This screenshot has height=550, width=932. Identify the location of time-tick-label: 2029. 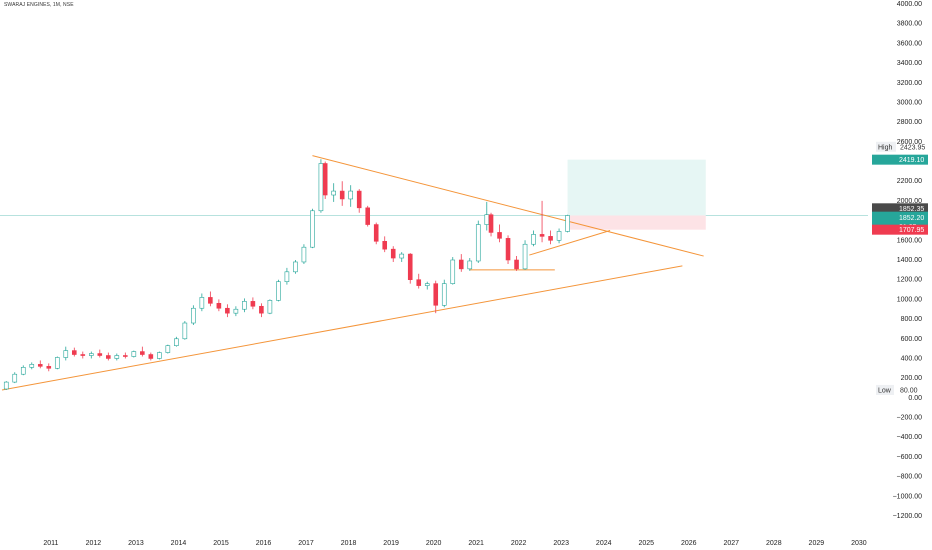
(817, 543).